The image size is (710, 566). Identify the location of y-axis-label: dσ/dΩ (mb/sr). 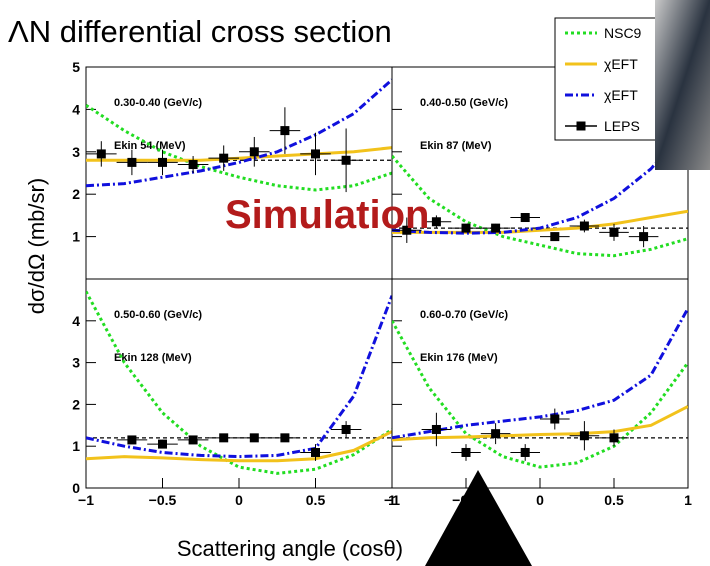
(36, 246).